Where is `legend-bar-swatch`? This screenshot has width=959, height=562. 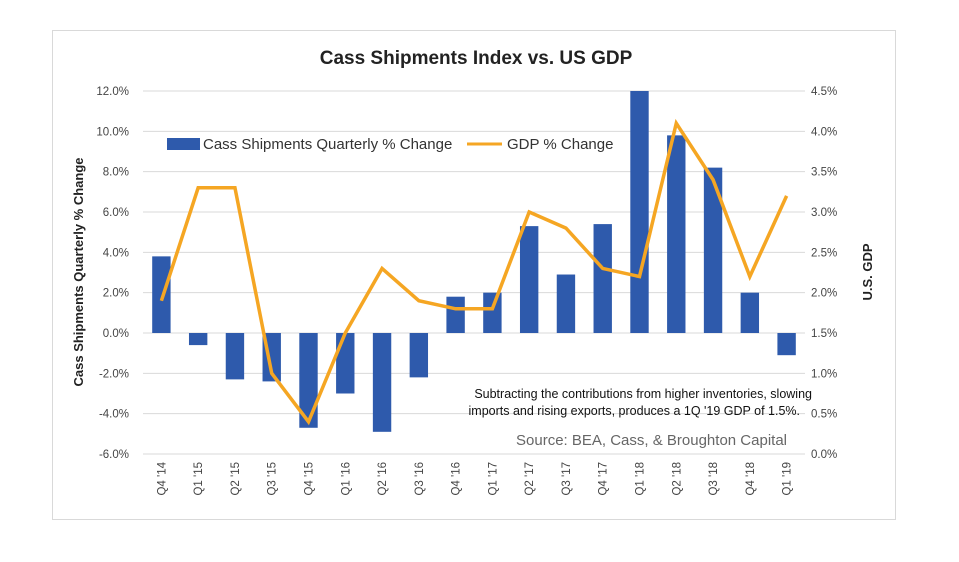
legend-bar-swatch is located at coordinates (183, 144).